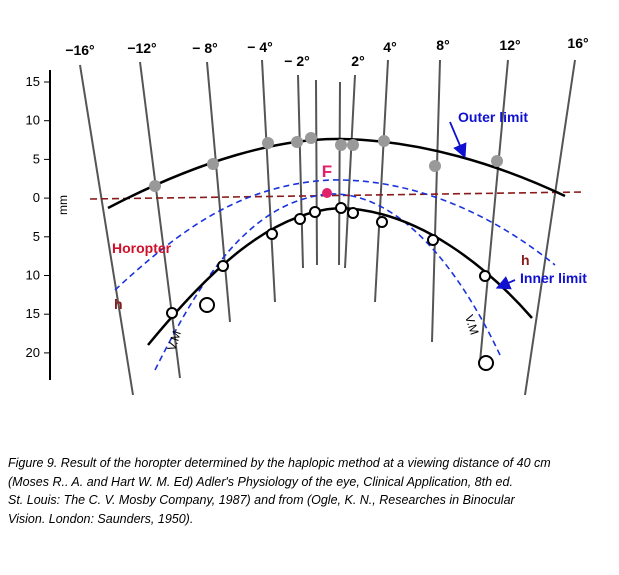 The height and width of the screenshot is (575, 619). What do you see at coordinates (389, 47) in the screenshot?
I see `angle-label: 4°` at bounding box center [389, 47].